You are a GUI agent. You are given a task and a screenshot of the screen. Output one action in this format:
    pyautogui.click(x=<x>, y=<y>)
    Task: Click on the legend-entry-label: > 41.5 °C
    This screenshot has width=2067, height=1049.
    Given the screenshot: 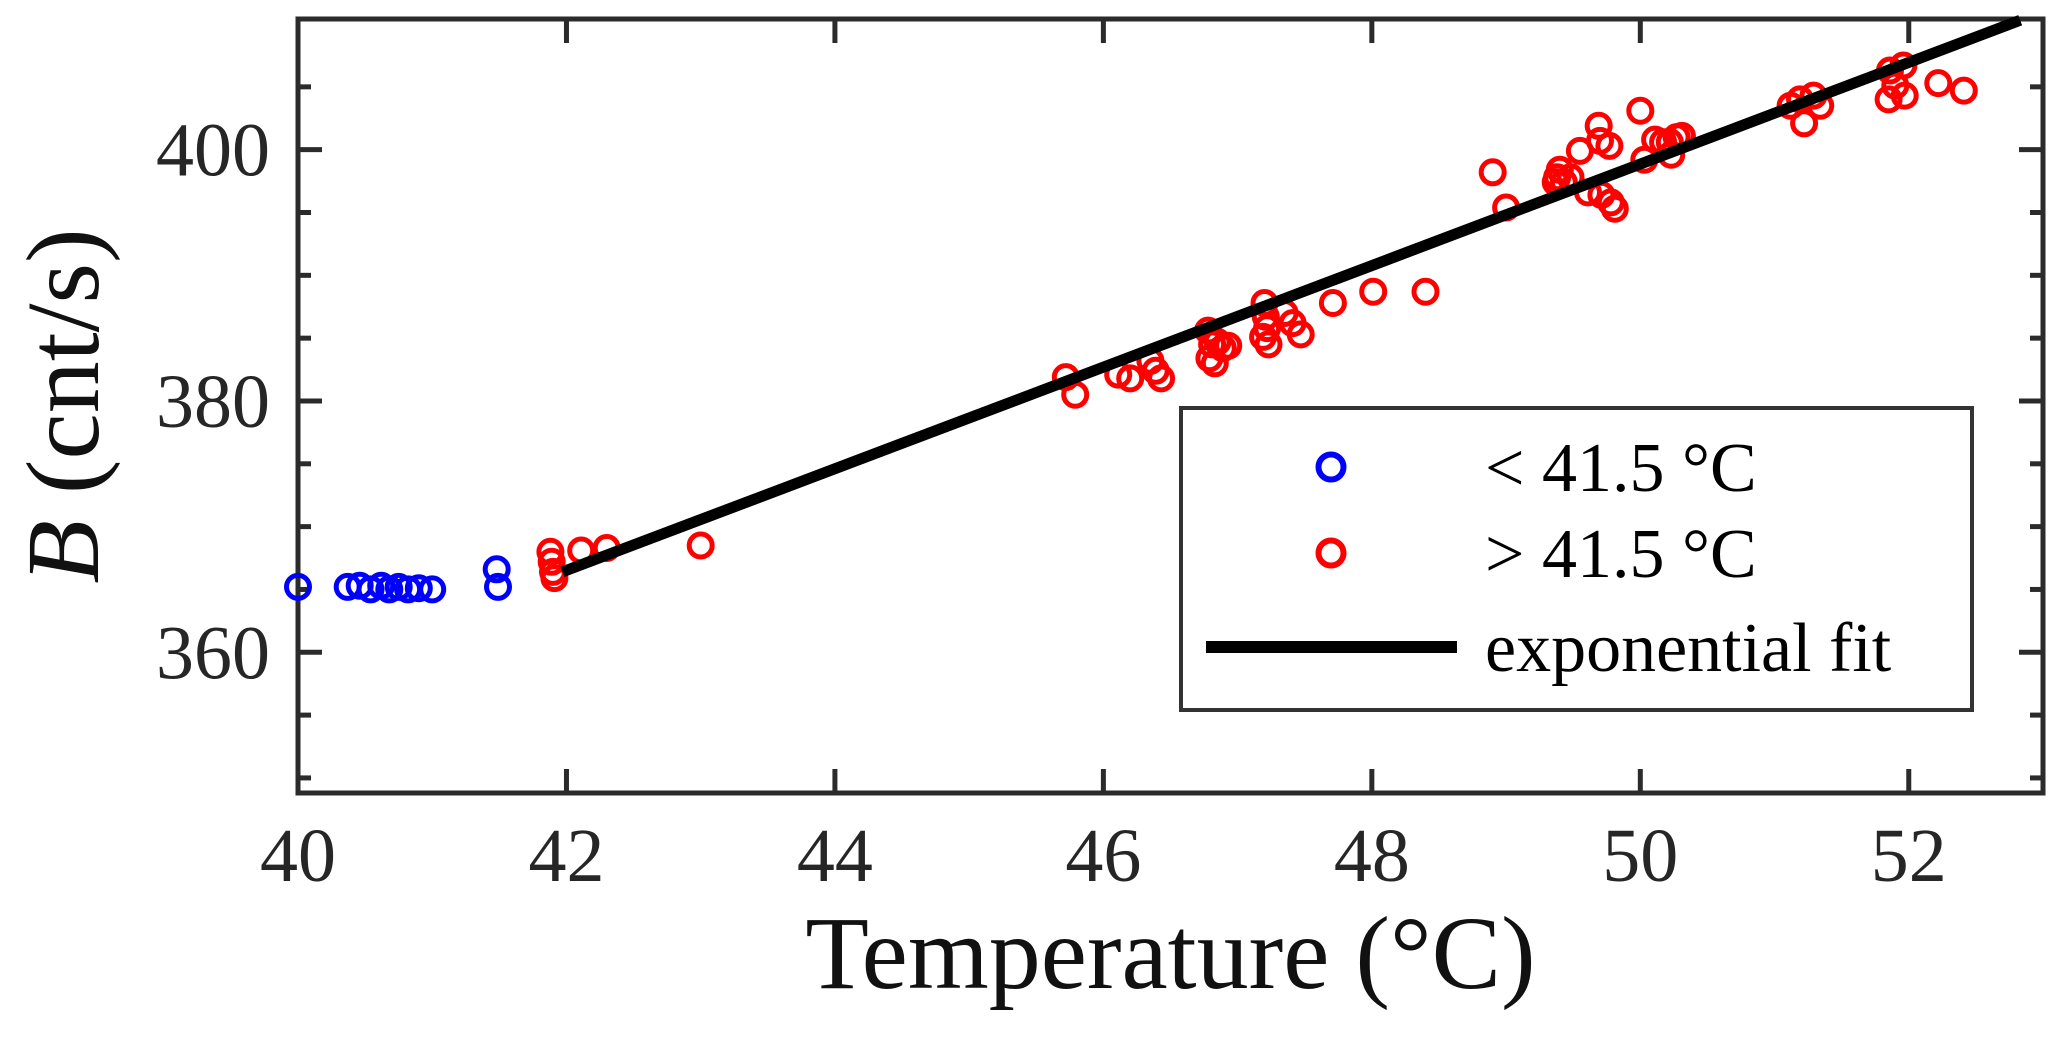 What is the action you would take?
    pyautogui.click(x=1621, y=554)
    